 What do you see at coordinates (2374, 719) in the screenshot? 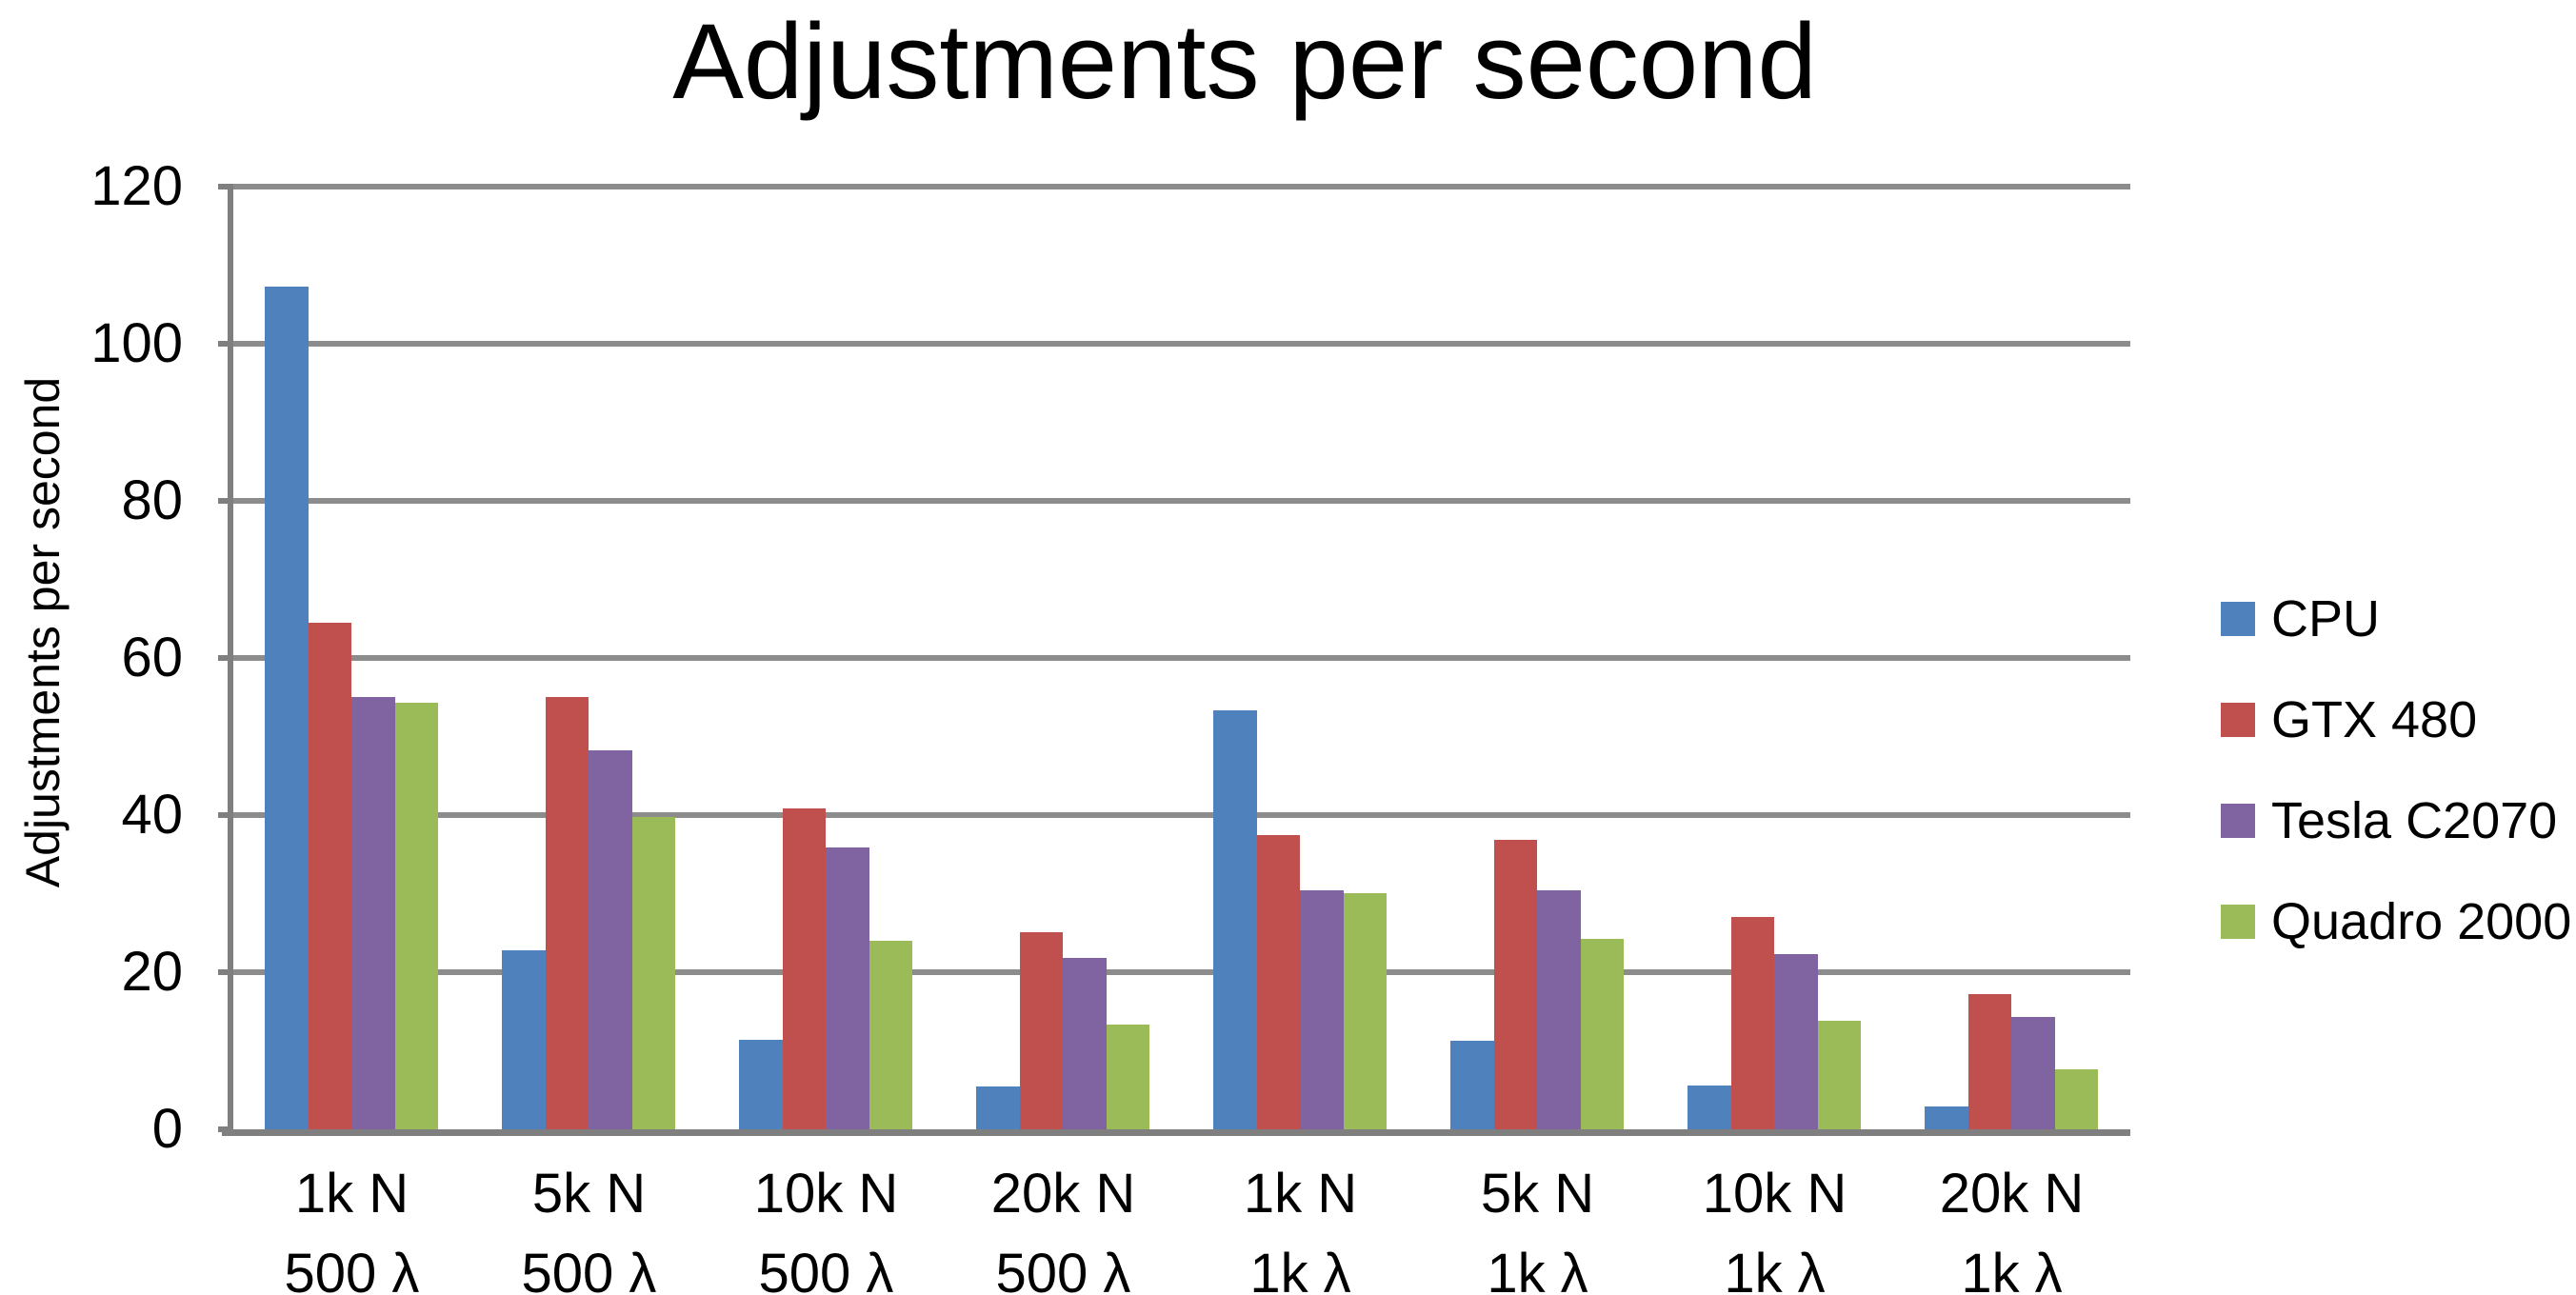
I see `legend-label: GTX 480` at bounding box center [2374, 719].